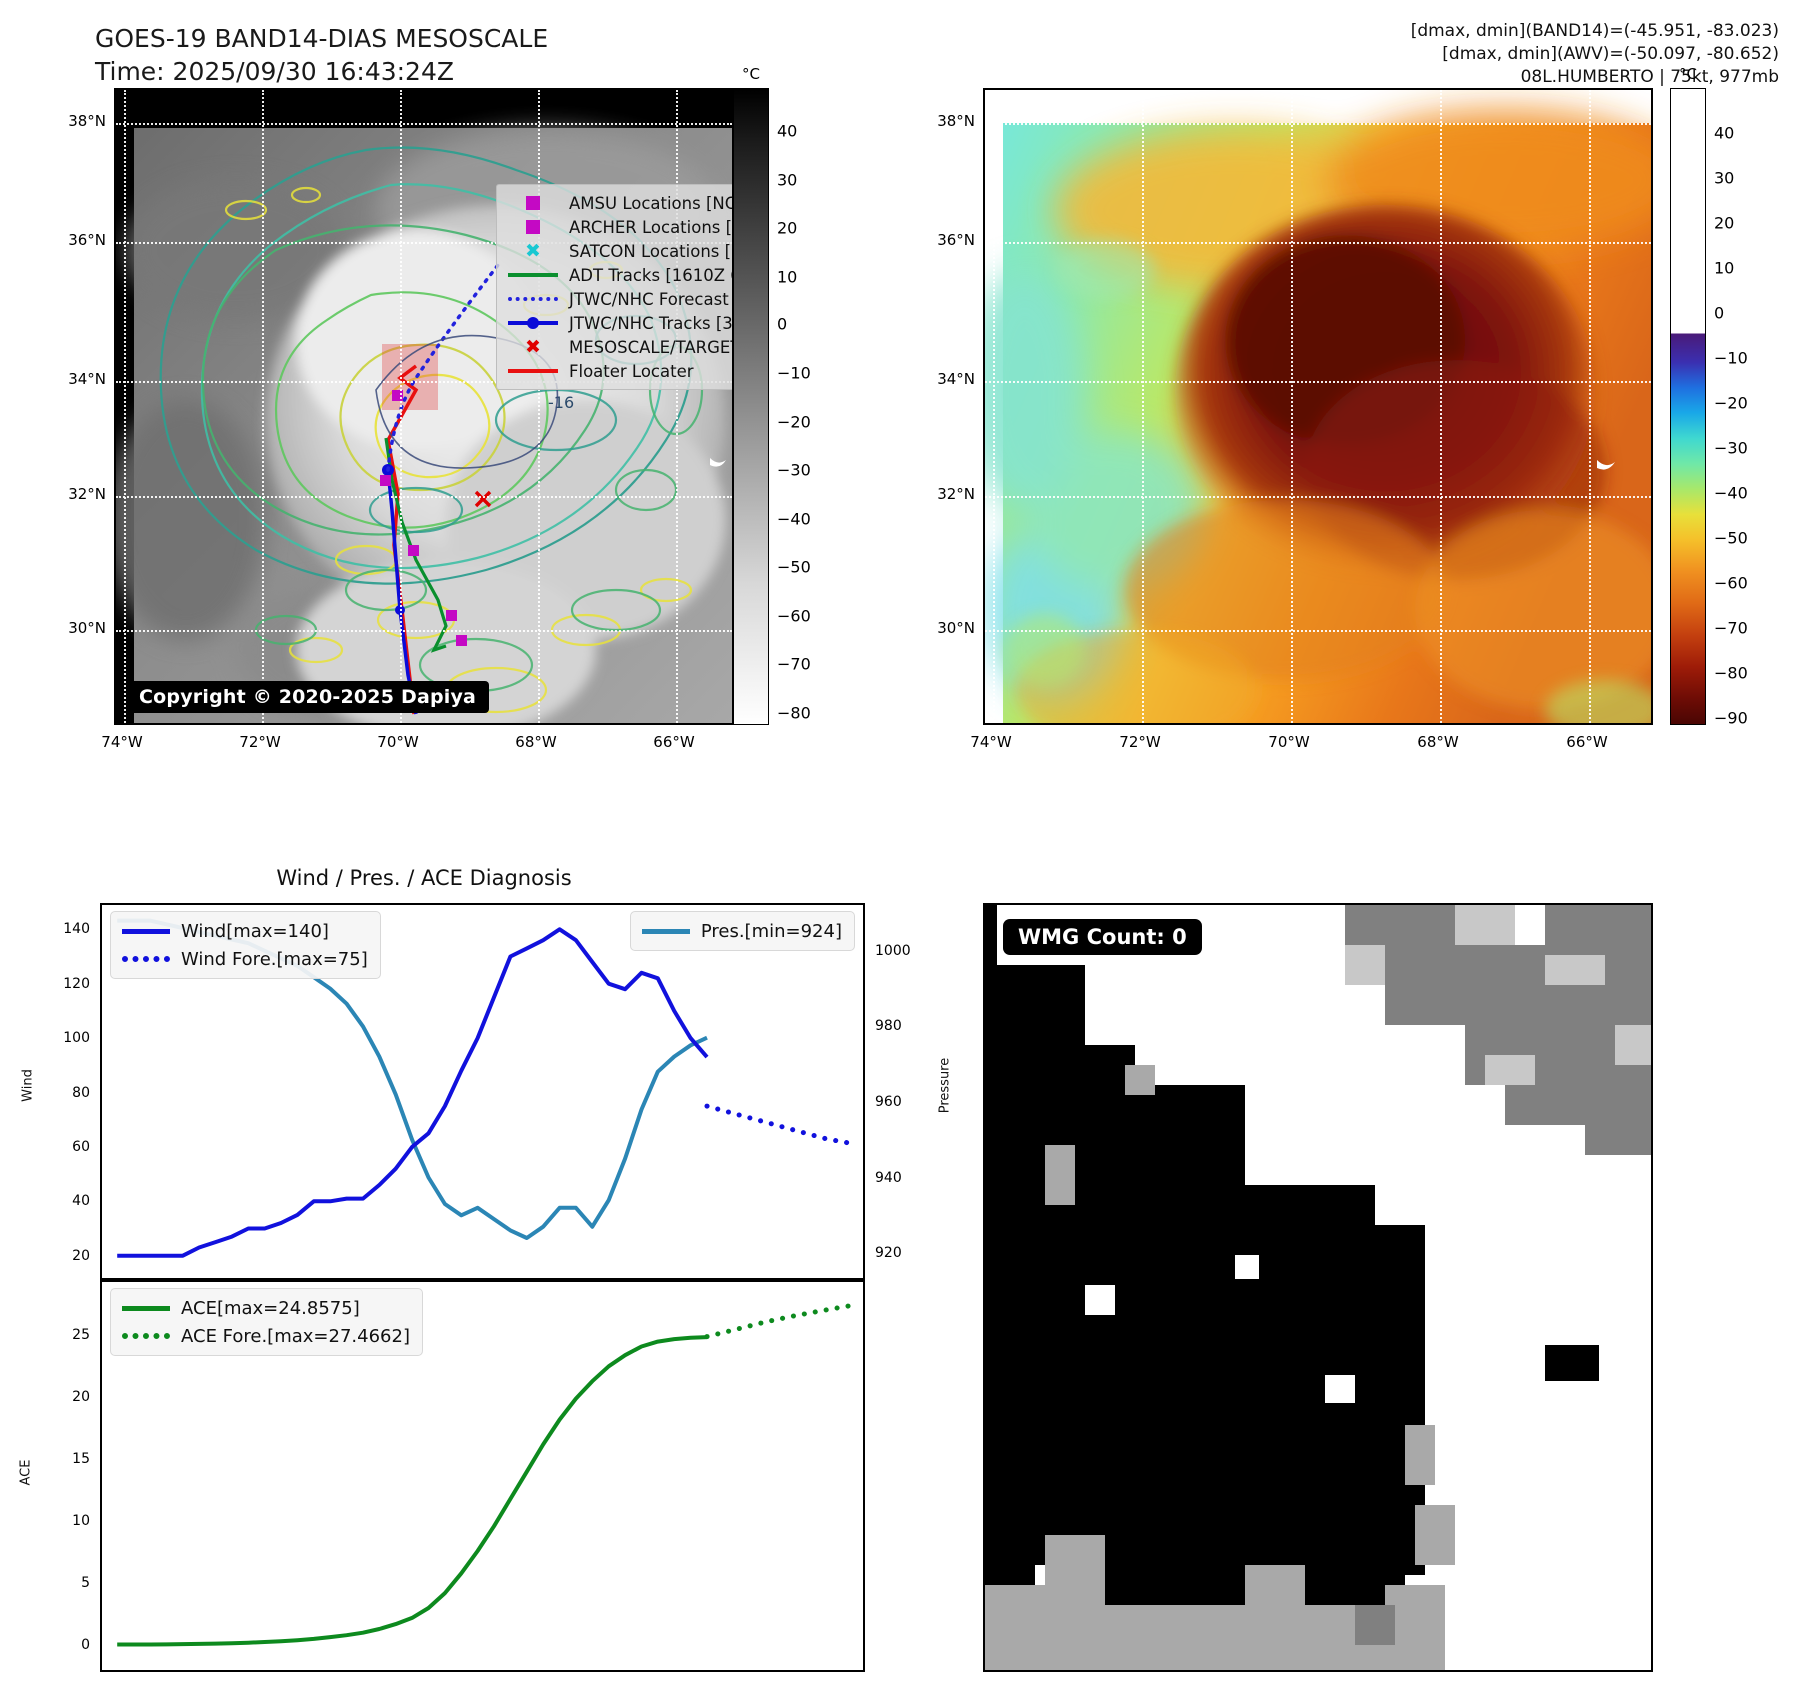 The image size is (1797, 1690). Describe the element at coordinates (561, 402) in the screenshot. I see `svg-text: -16` at that location.